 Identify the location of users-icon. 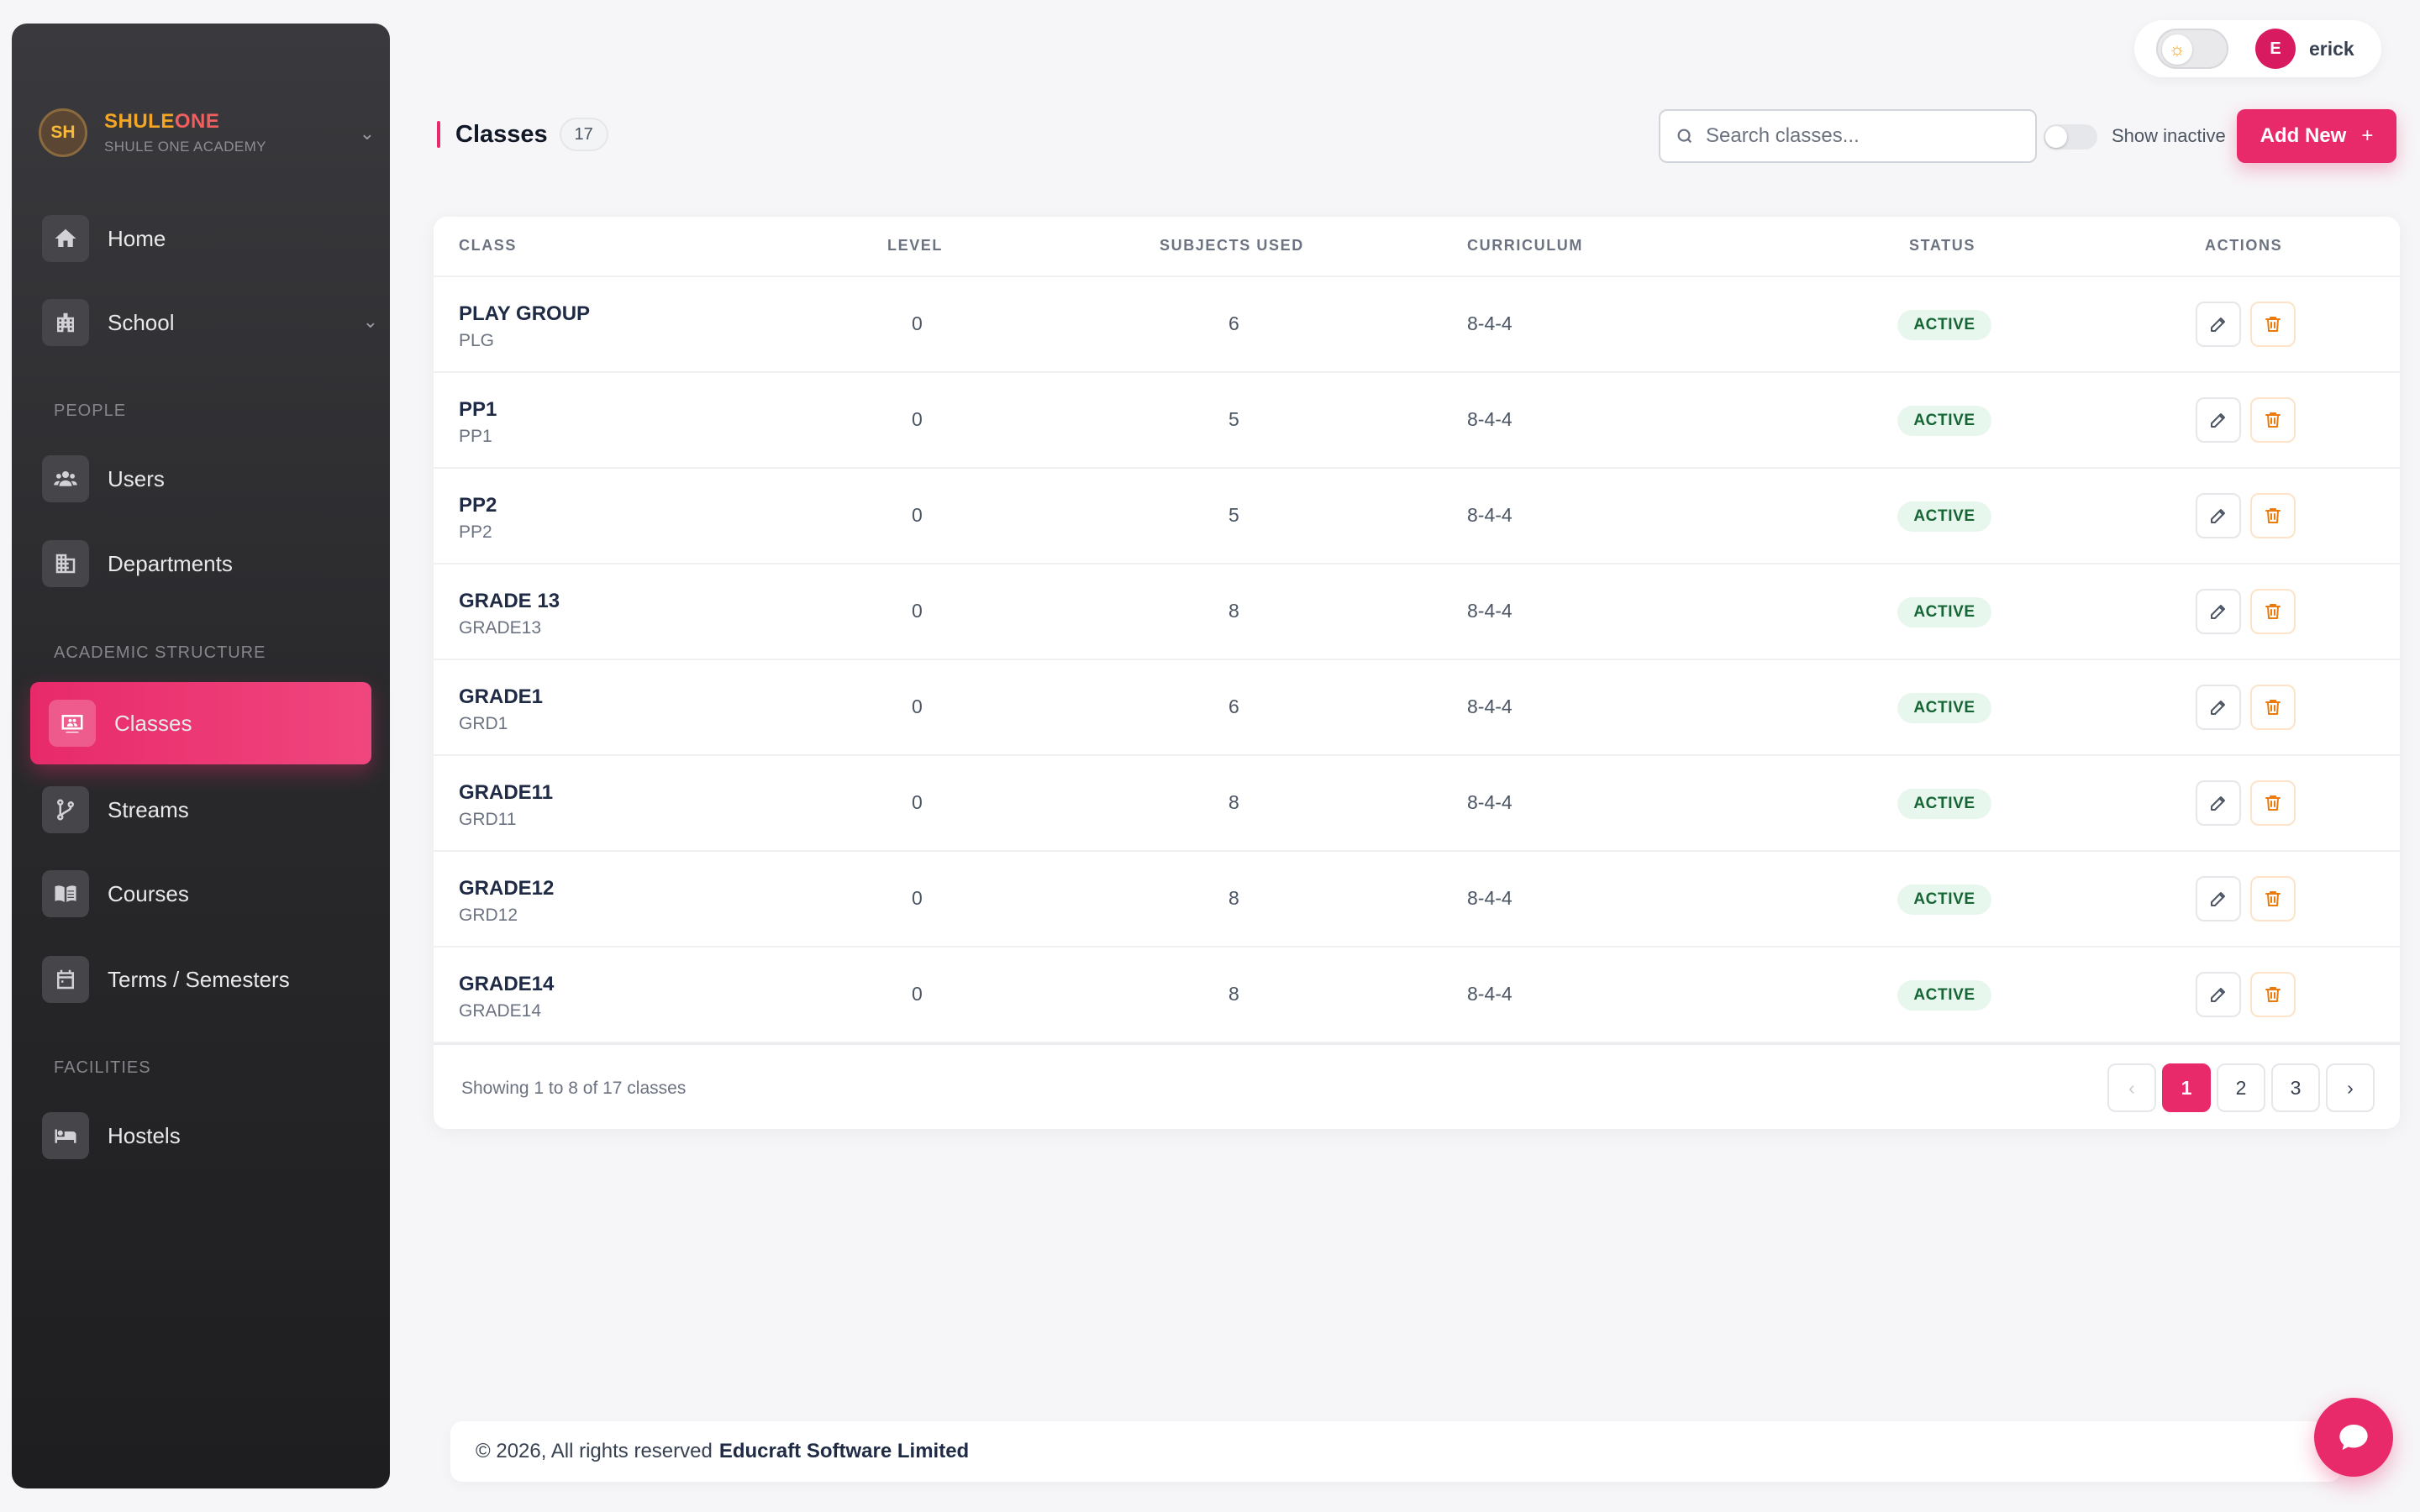
(65, 478).